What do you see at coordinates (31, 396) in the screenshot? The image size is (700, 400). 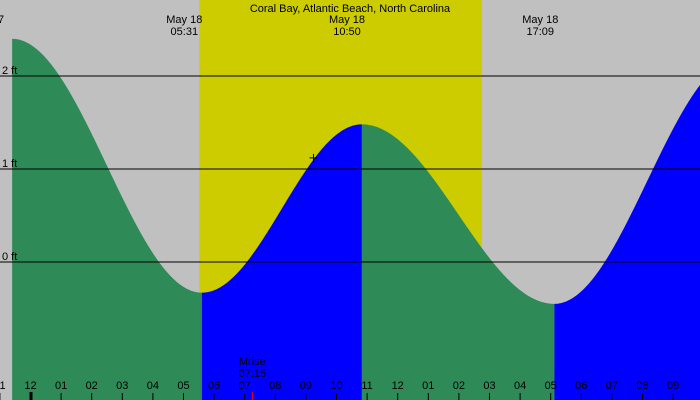 I see `midnight-tick` at bounding box center [31, 396].